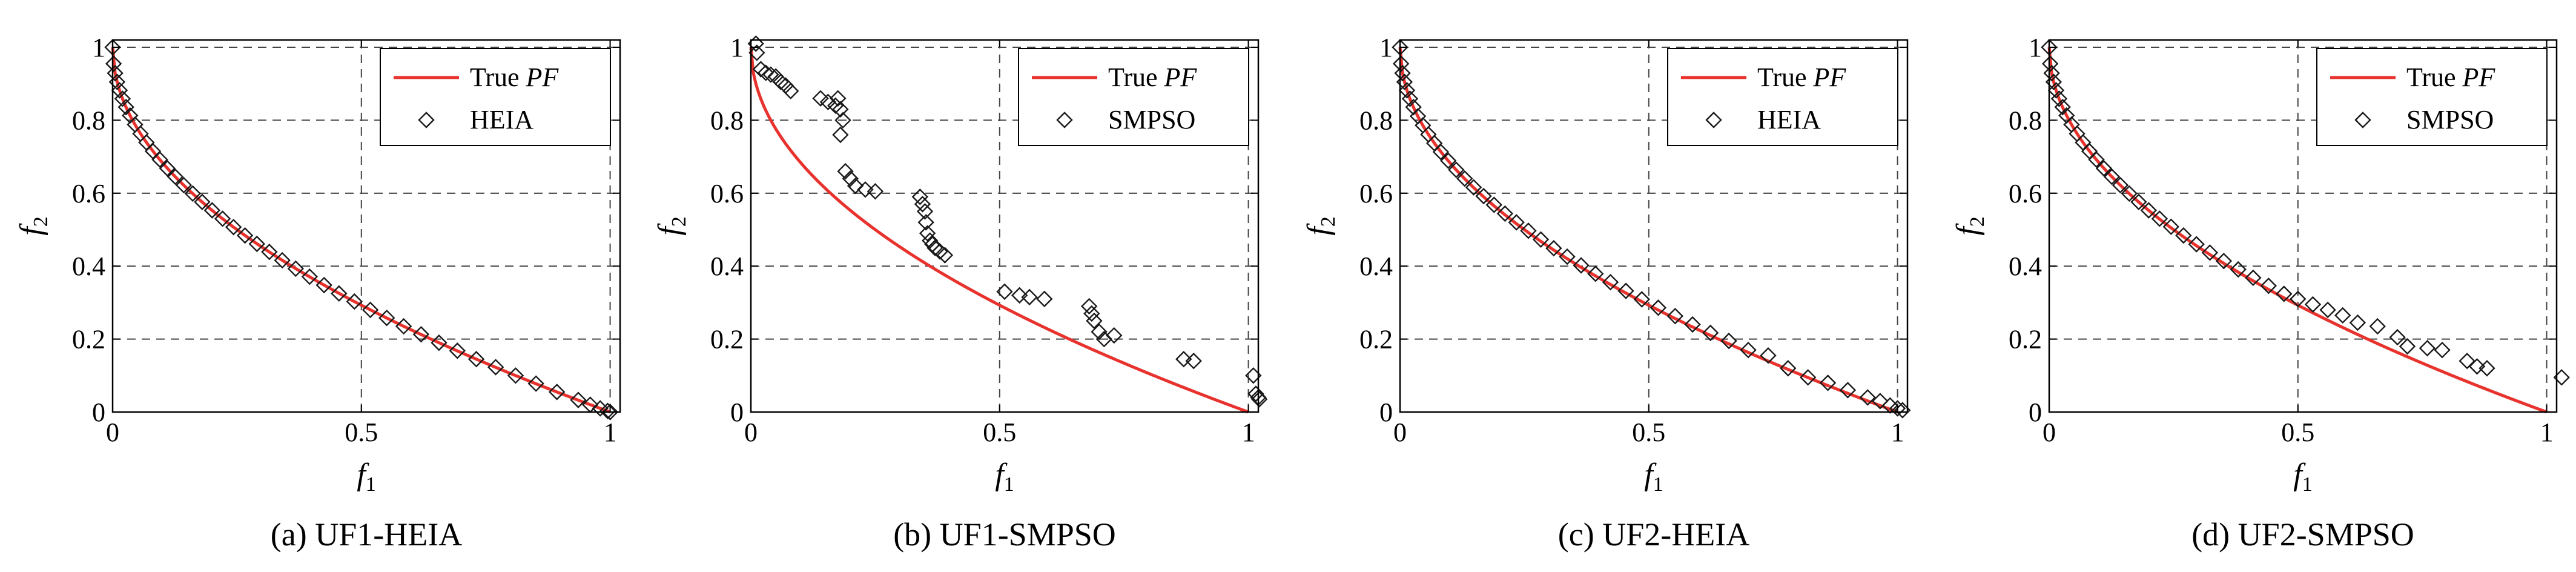 The image size is (2576, 572). What do you see at coordinates (727, 266) in the screenshot?
I see `y-tick-label: 0.4` at bounding box center [727, 266].